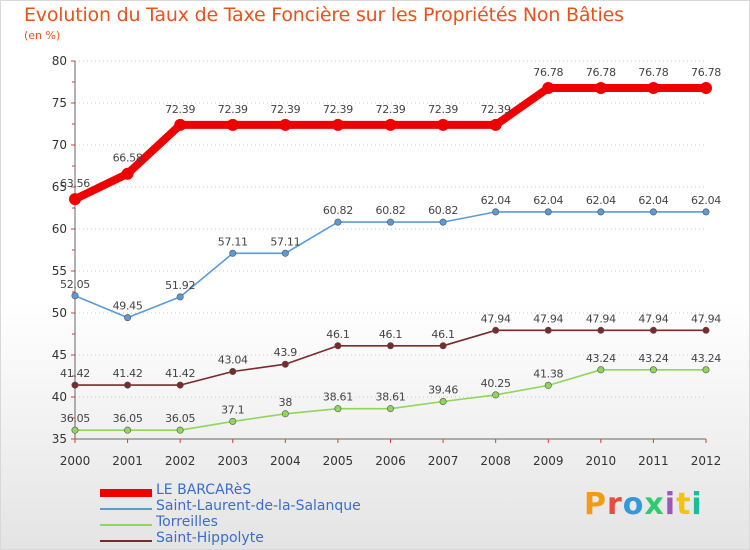 Image resolution: width=750 pixels, height=550 pixels. I want to click on logo-letter: P, so click(595, 504).